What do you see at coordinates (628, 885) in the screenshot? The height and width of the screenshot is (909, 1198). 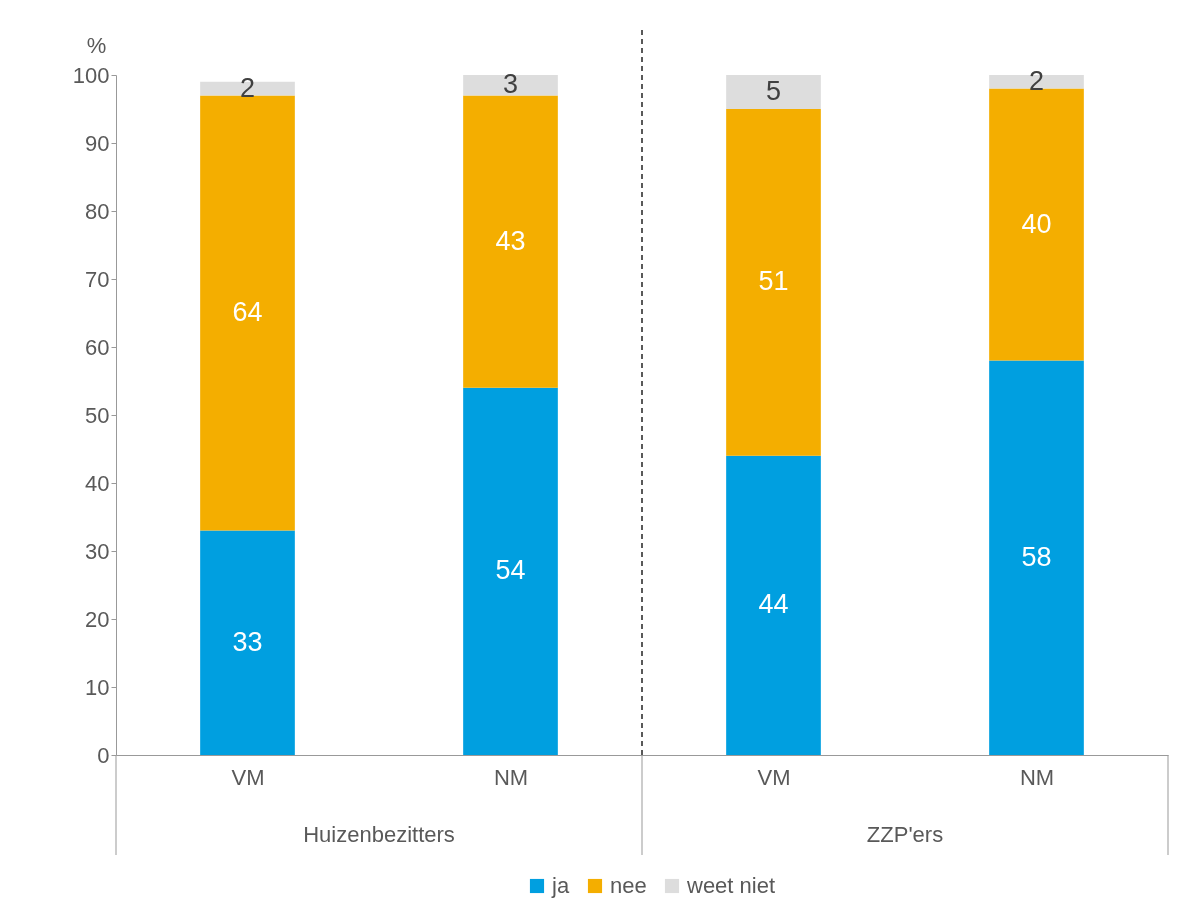 I see `legend-label: nee` at bounding box center [628, 885].